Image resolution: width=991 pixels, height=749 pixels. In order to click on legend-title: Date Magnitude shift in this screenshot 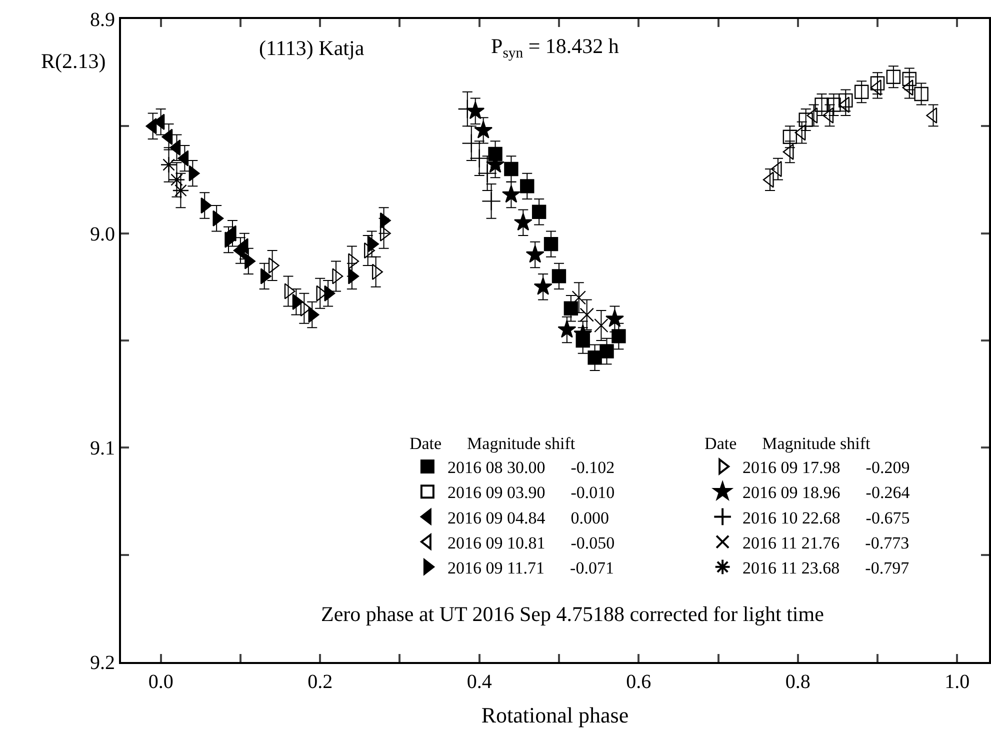, I will do `click(492, 443)`.